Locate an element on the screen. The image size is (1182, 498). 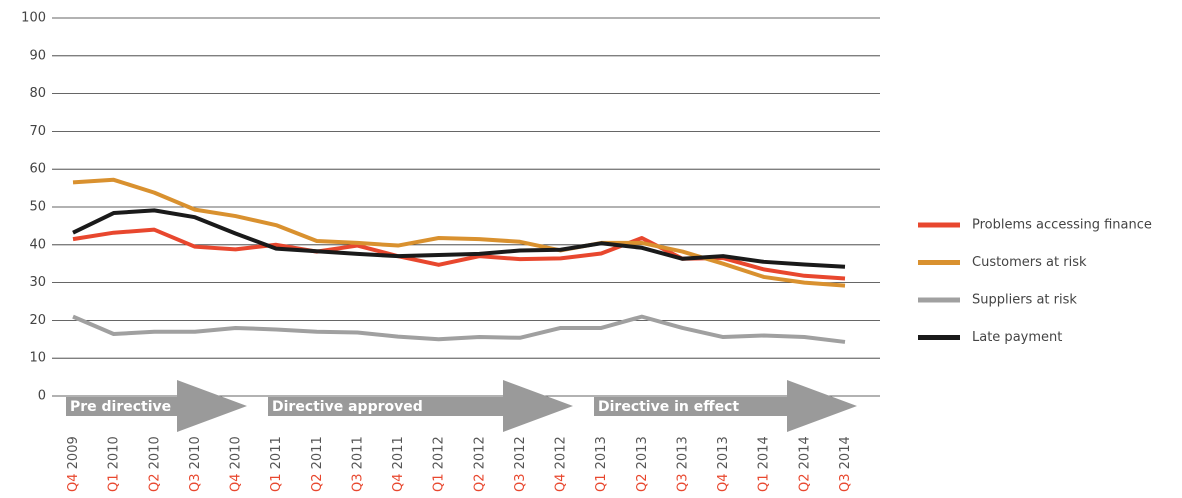
x-tick-label: Q3 2013 is located at coordinates (682, 464).